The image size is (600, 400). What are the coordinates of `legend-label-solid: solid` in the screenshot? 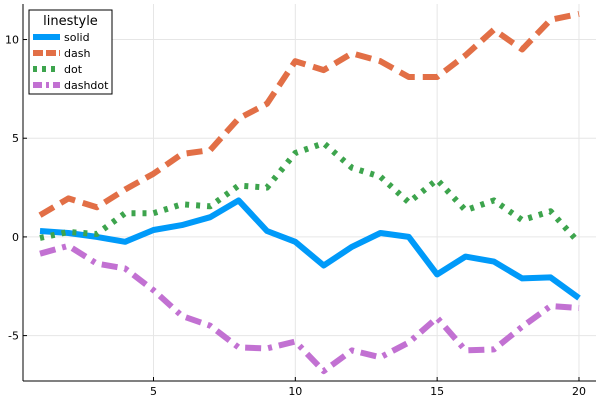 It's located at (77, 37).